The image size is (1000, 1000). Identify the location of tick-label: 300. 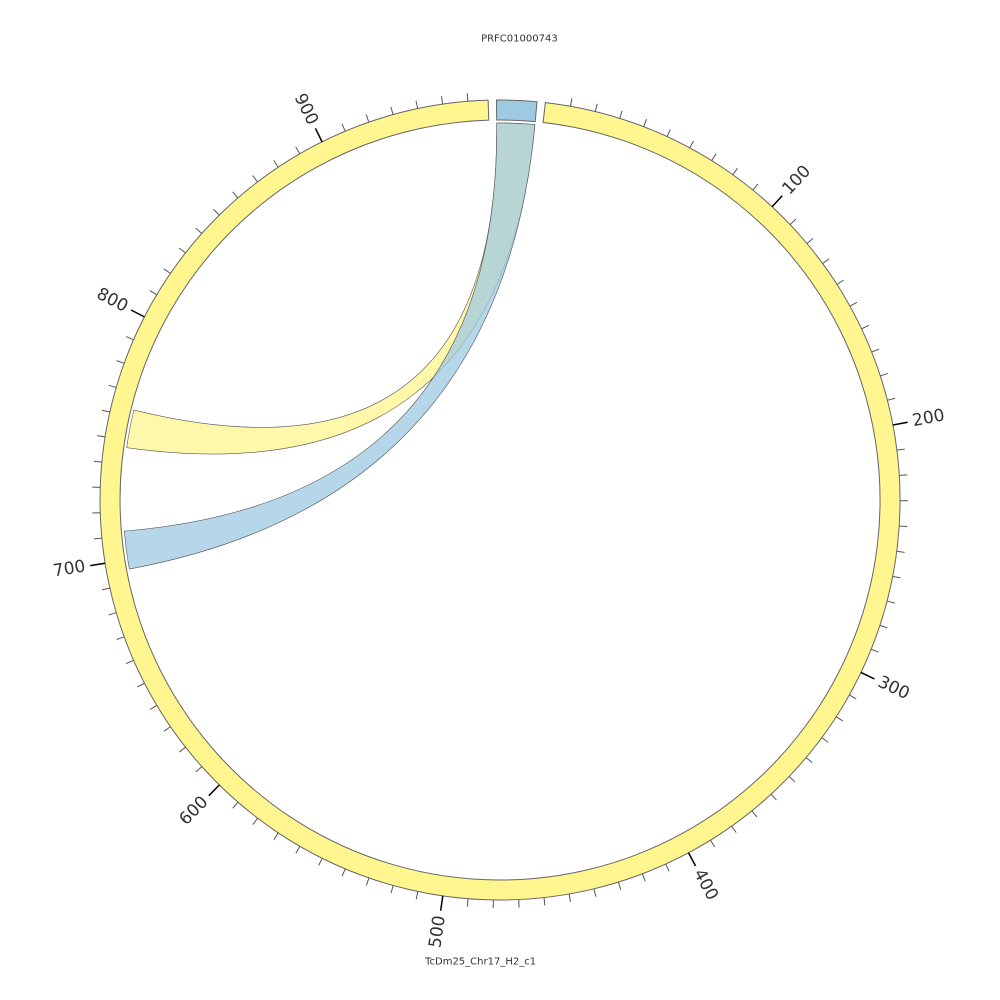
(894, 688).